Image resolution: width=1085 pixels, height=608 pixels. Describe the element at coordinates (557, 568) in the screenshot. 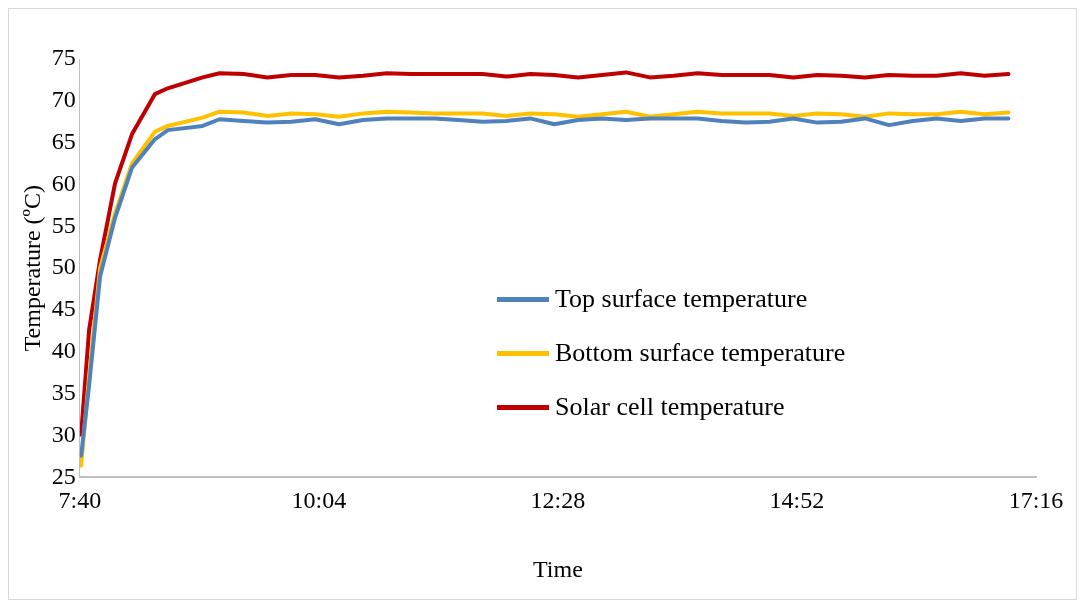

I see `x-axis-title: Time` at that location.